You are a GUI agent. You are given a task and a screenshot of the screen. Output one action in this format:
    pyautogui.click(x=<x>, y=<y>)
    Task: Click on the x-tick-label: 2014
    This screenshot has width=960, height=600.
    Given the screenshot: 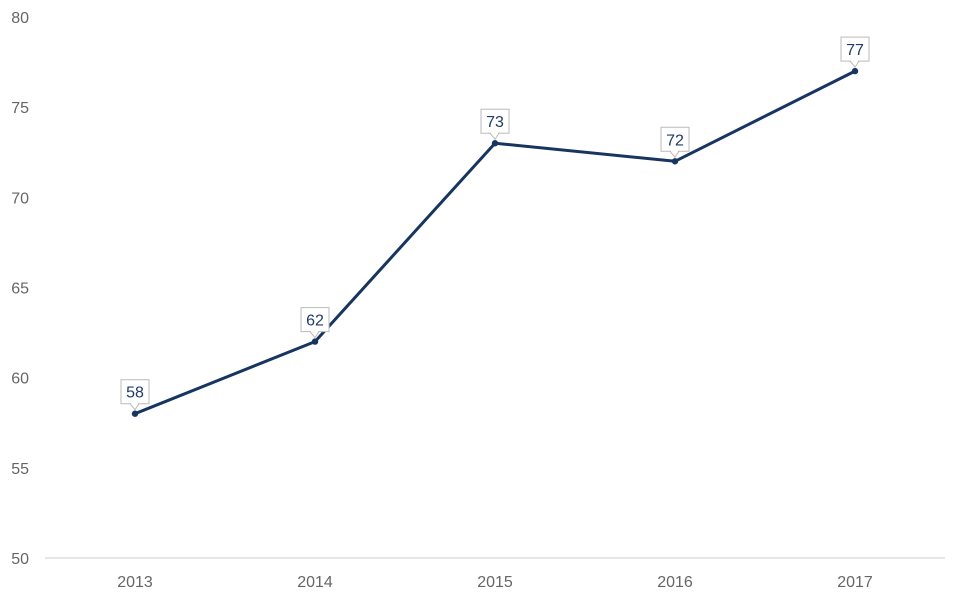 What is the action you would take?
    pyautogui.click(x=315, y=582)
    